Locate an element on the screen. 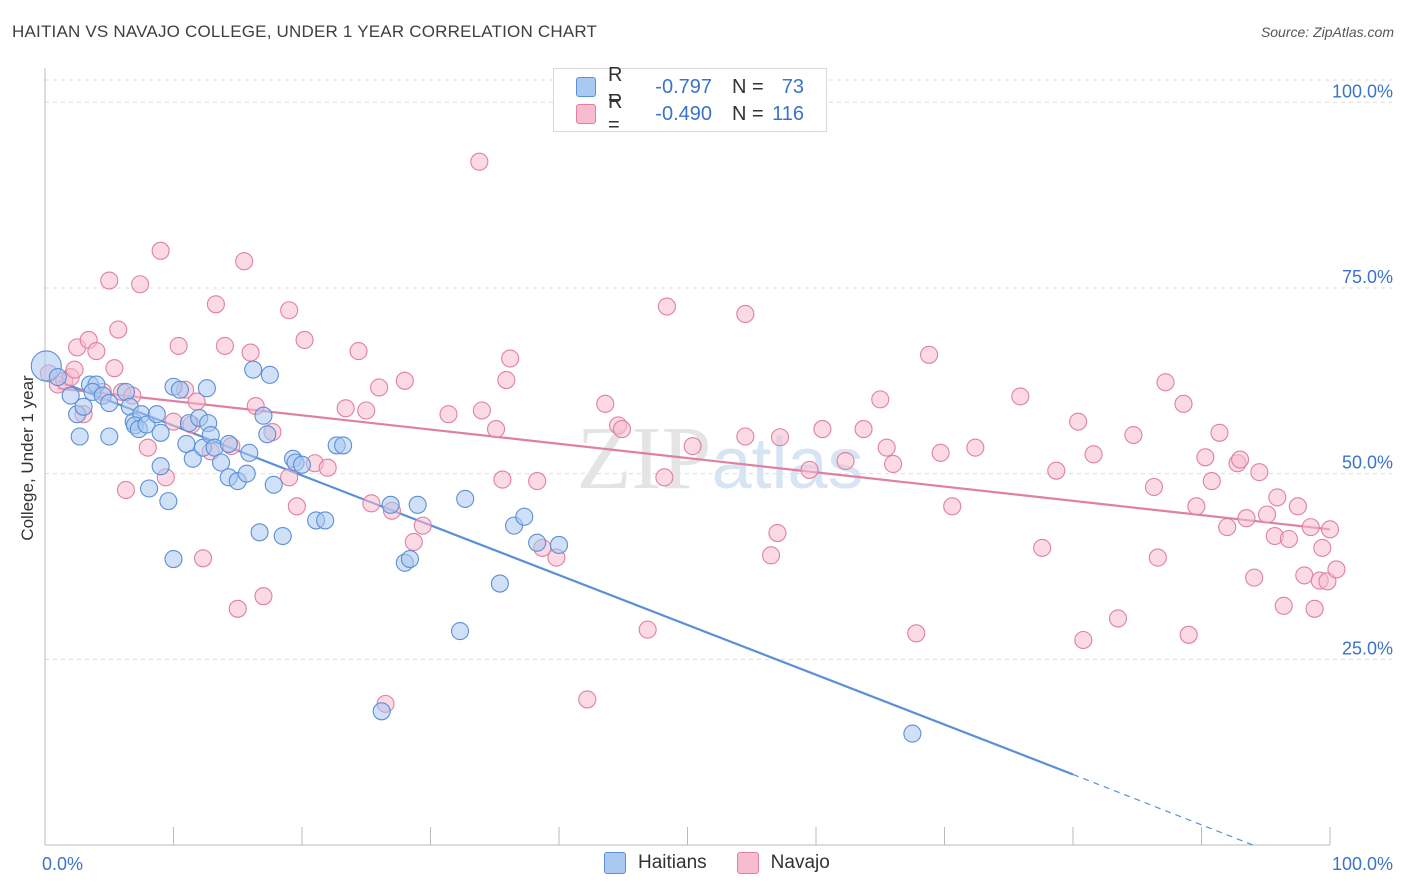  legend-label-haitians: Haitians is located at coordinates (672, 862).